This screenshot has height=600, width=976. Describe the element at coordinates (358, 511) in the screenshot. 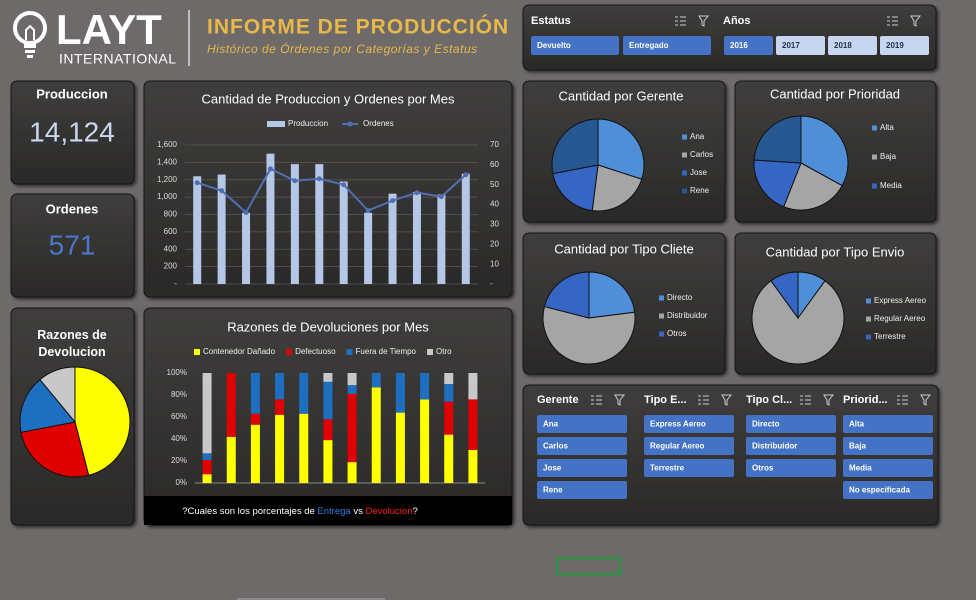

I see `footnote-part: vs` at that location.